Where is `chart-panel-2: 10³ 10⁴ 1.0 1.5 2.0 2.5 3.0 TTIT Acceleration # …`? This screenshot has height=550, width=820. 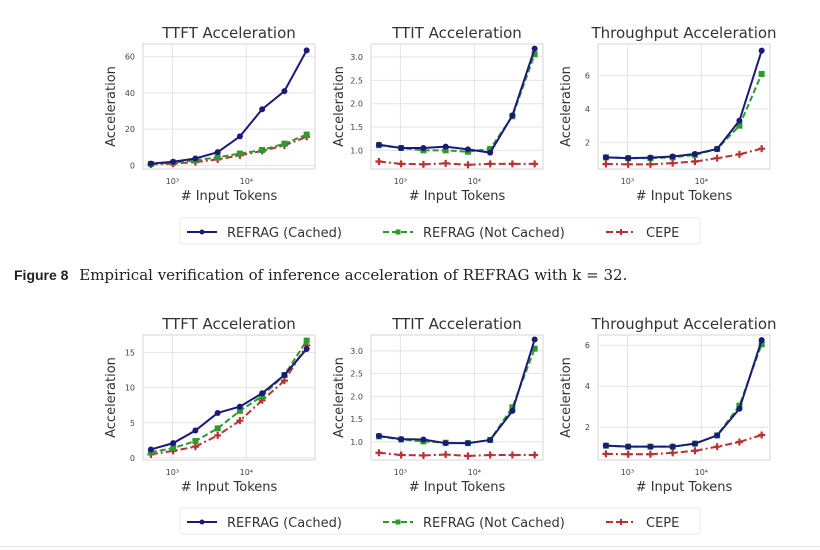 chart-panel-2: 10³ 10⁴ 1.0 1.5 2.0 2.5 3.0 TTIT Acceleration # … is located at coordinates (438, 114).